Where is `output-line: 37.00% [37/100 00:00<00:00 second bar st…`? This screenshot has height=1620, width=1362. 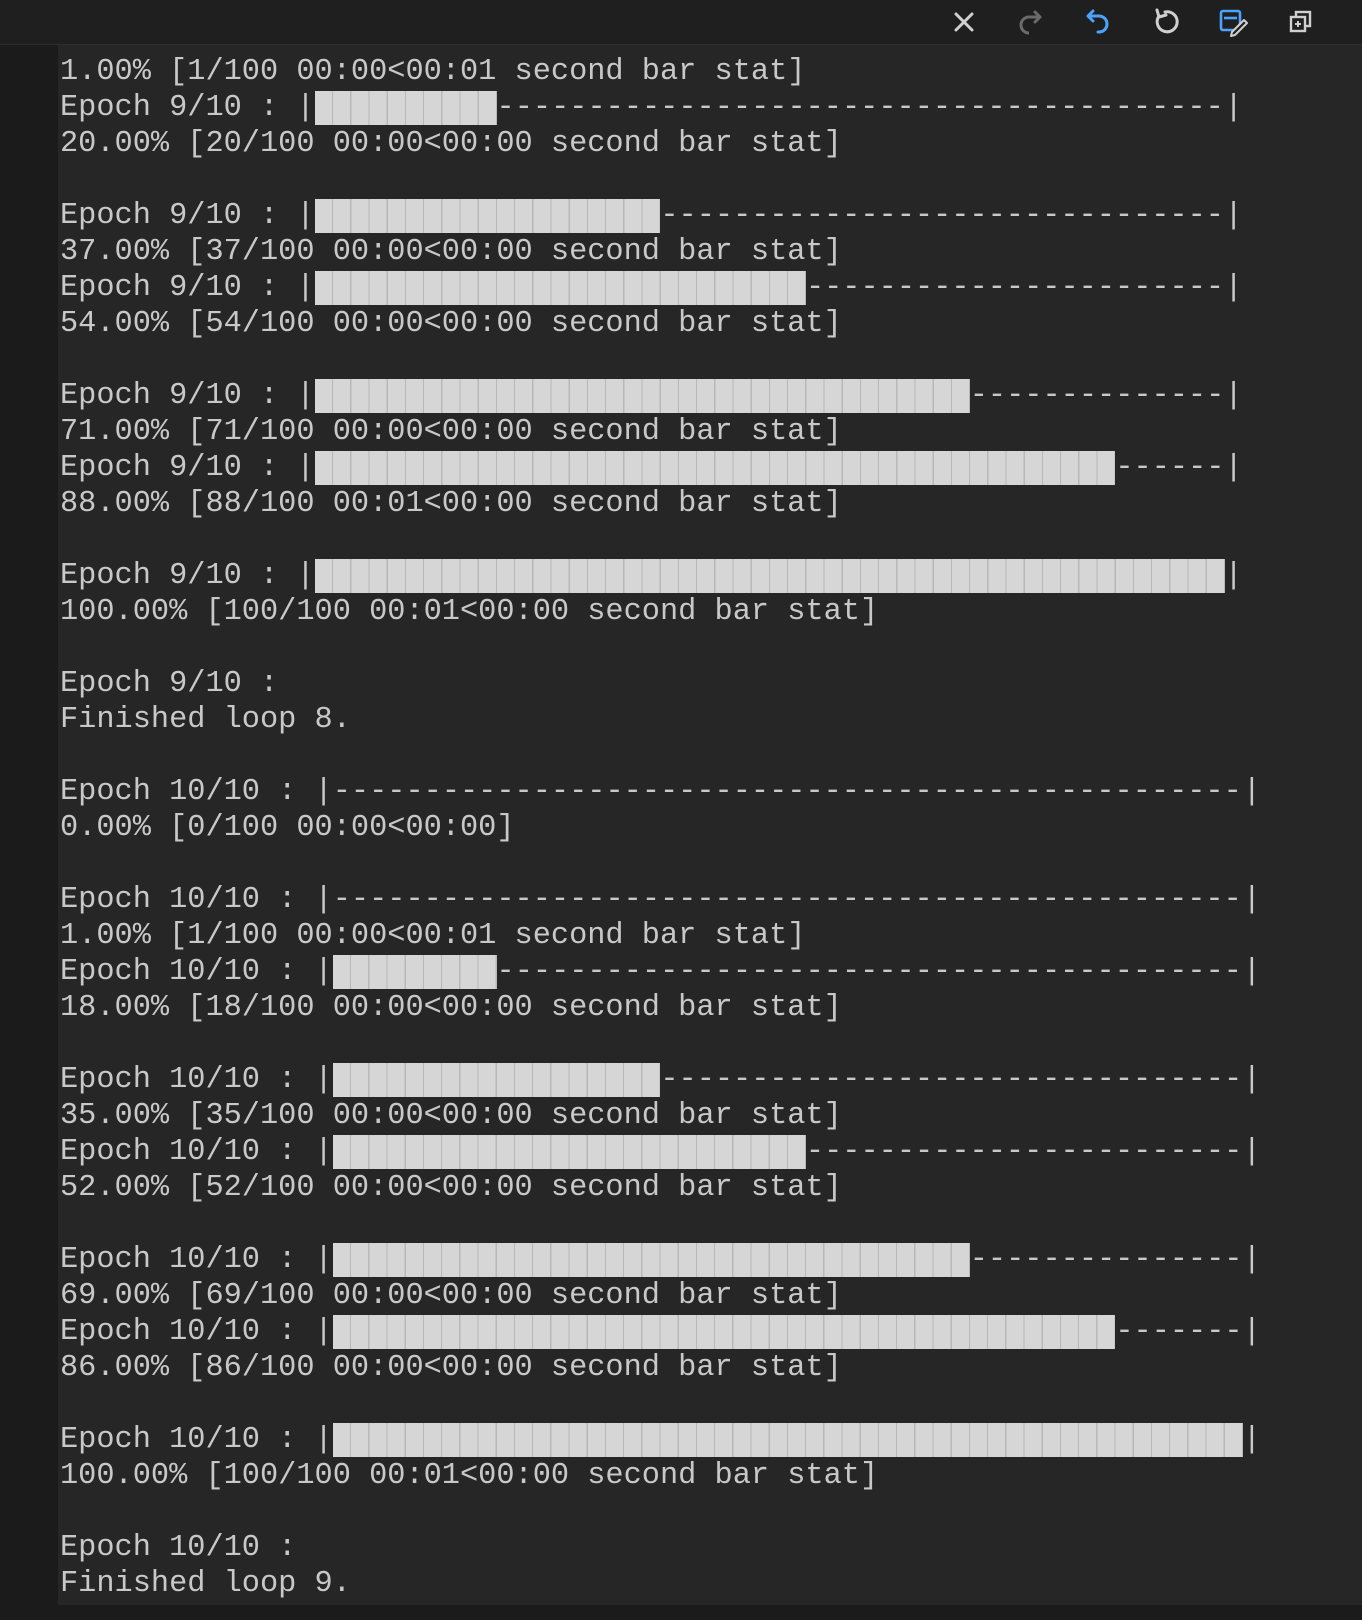 output-line: 37.00% [37/100 00:00<00:00 second bar st… is located at coordinates (711, 252).